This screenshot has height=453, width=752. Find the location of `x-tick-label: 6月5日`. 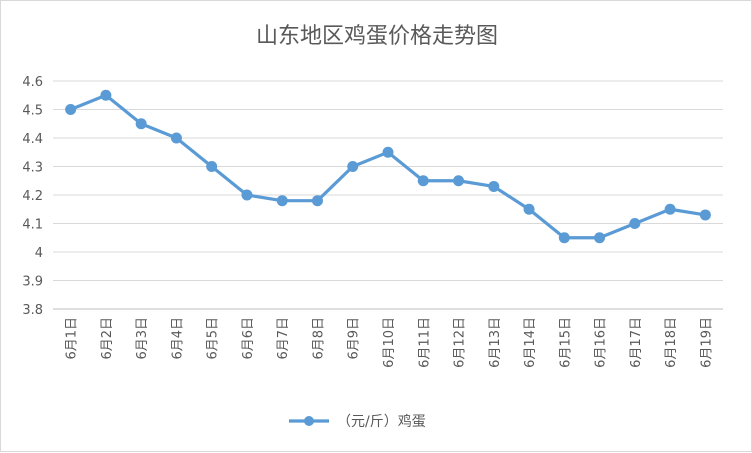

x-tick-label: 6月5日 is located at coordinates (213, 338).